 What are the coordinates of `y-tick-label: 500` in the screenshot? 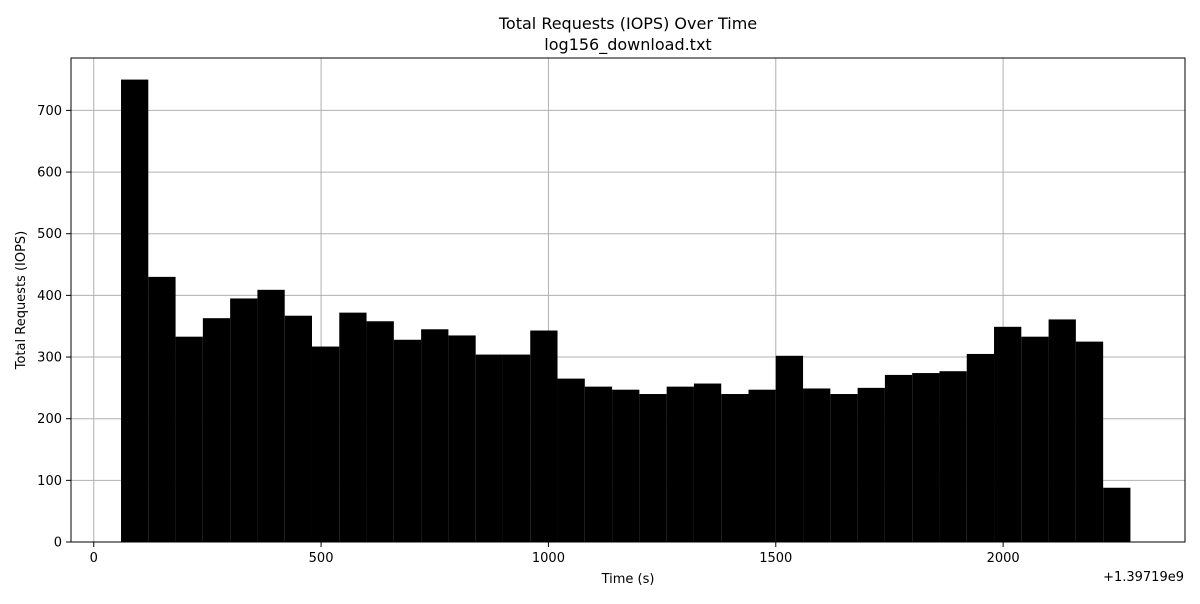 It's located at (49, 234).